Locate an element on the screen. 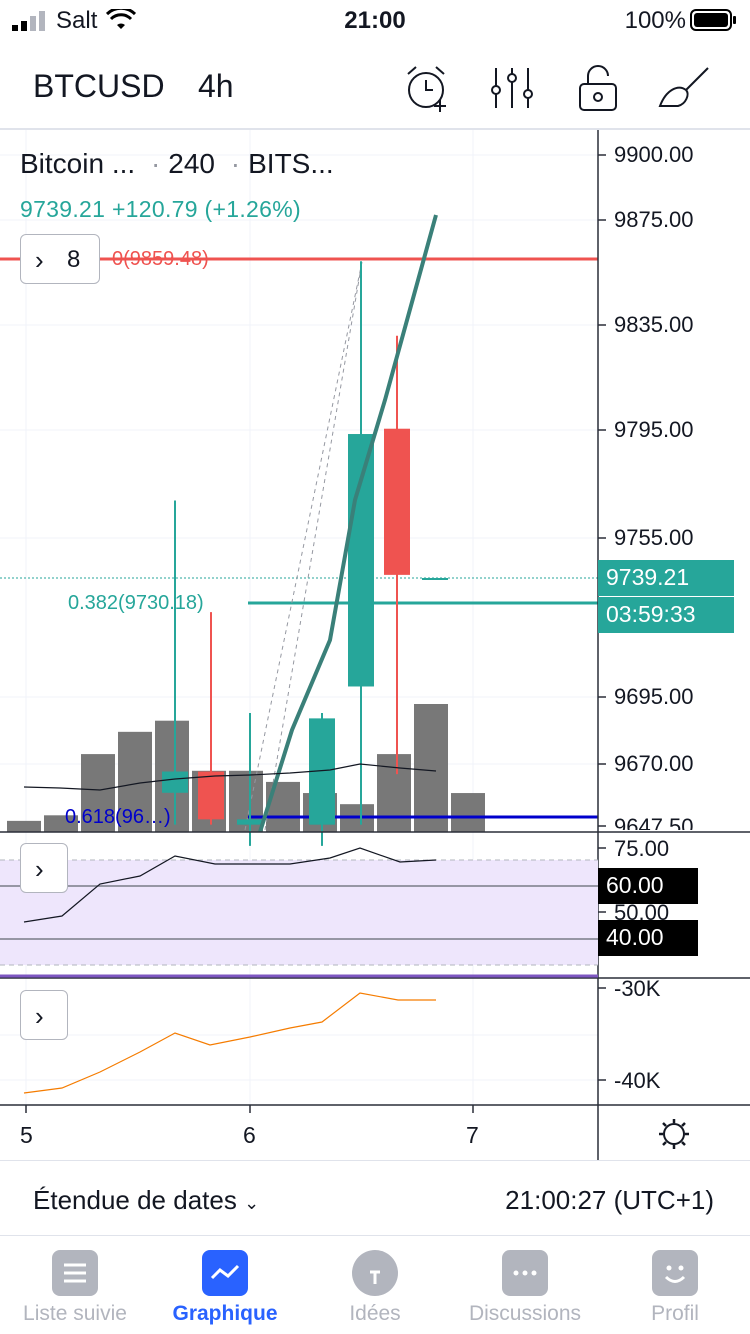 This screenshot has height=1334, width=750. rsi-line is located at coordinates (230, 885).